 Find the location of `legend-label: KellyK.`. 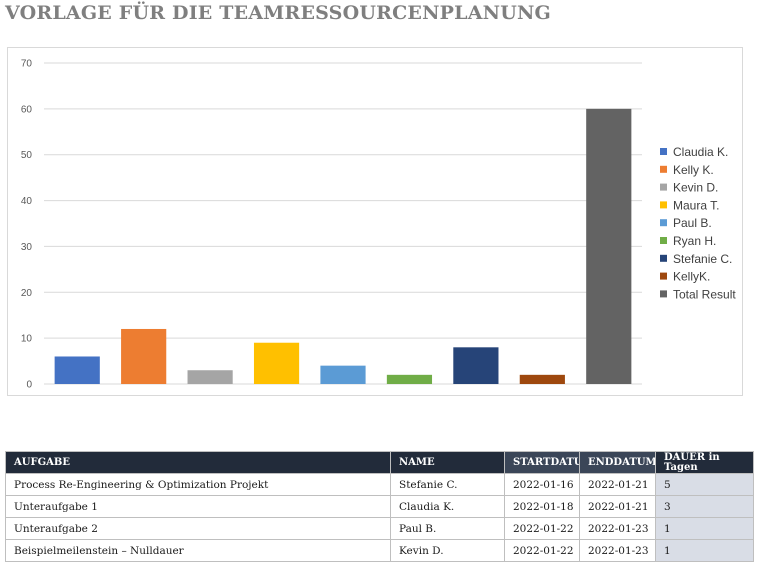

legend-label: KellyK. is located at coordinates (691, 277).